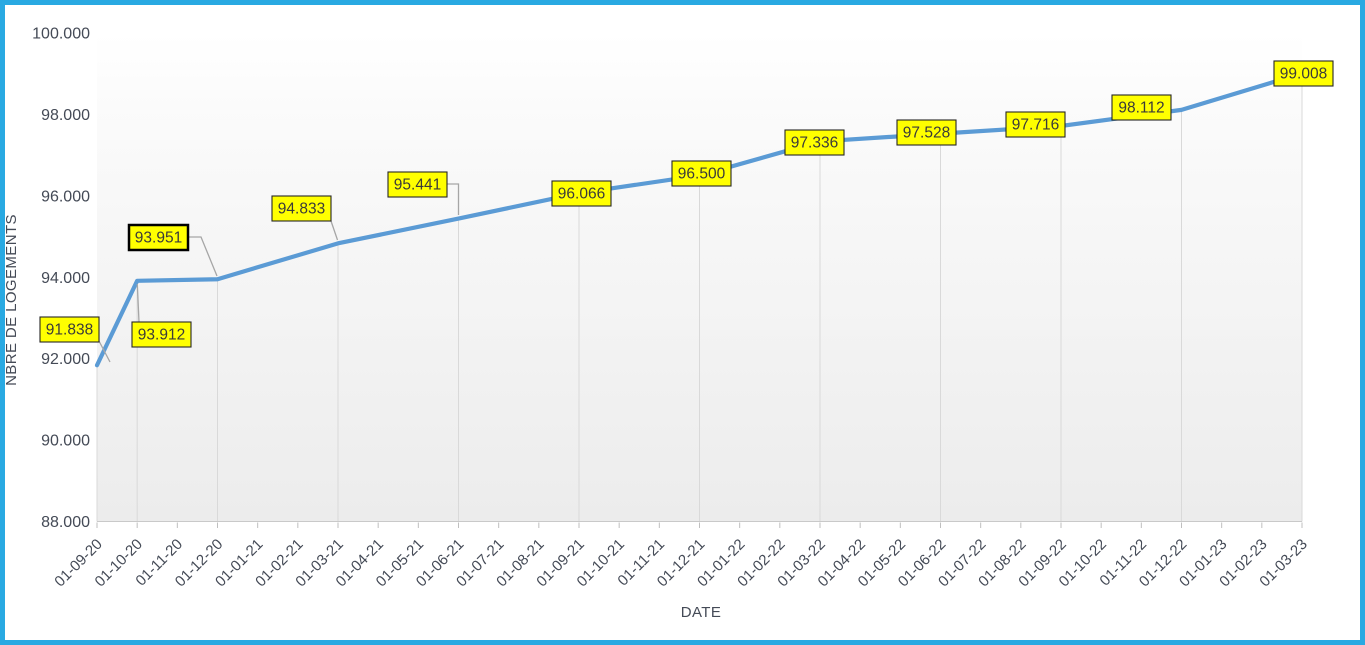  I want to click on y-tick-label: 100.000, so click(61, 34).